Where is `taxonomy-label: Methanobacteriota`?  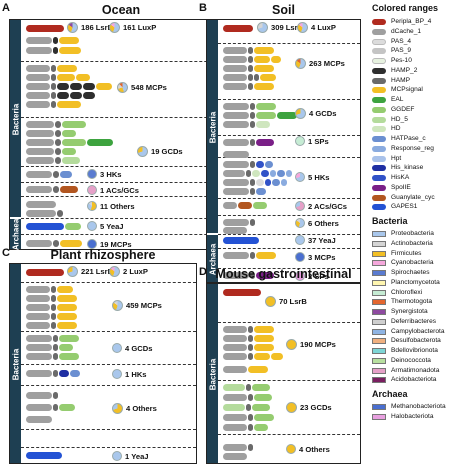 taxonomy-label: Methanobacteriota is located at coordinates (418, 406).